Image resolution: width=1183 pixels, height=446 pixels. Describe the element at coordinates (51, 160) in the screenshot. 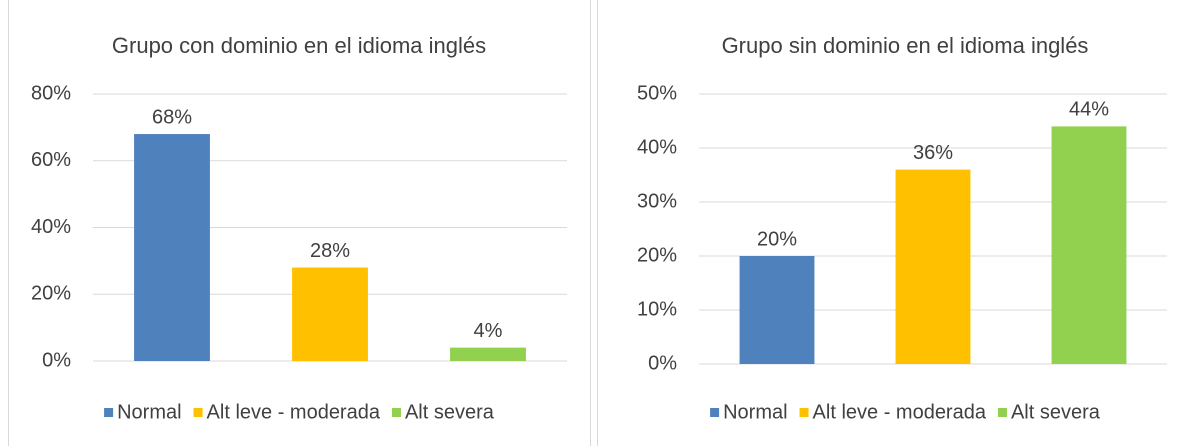

I see `y-tick-label: 60%` at that location.